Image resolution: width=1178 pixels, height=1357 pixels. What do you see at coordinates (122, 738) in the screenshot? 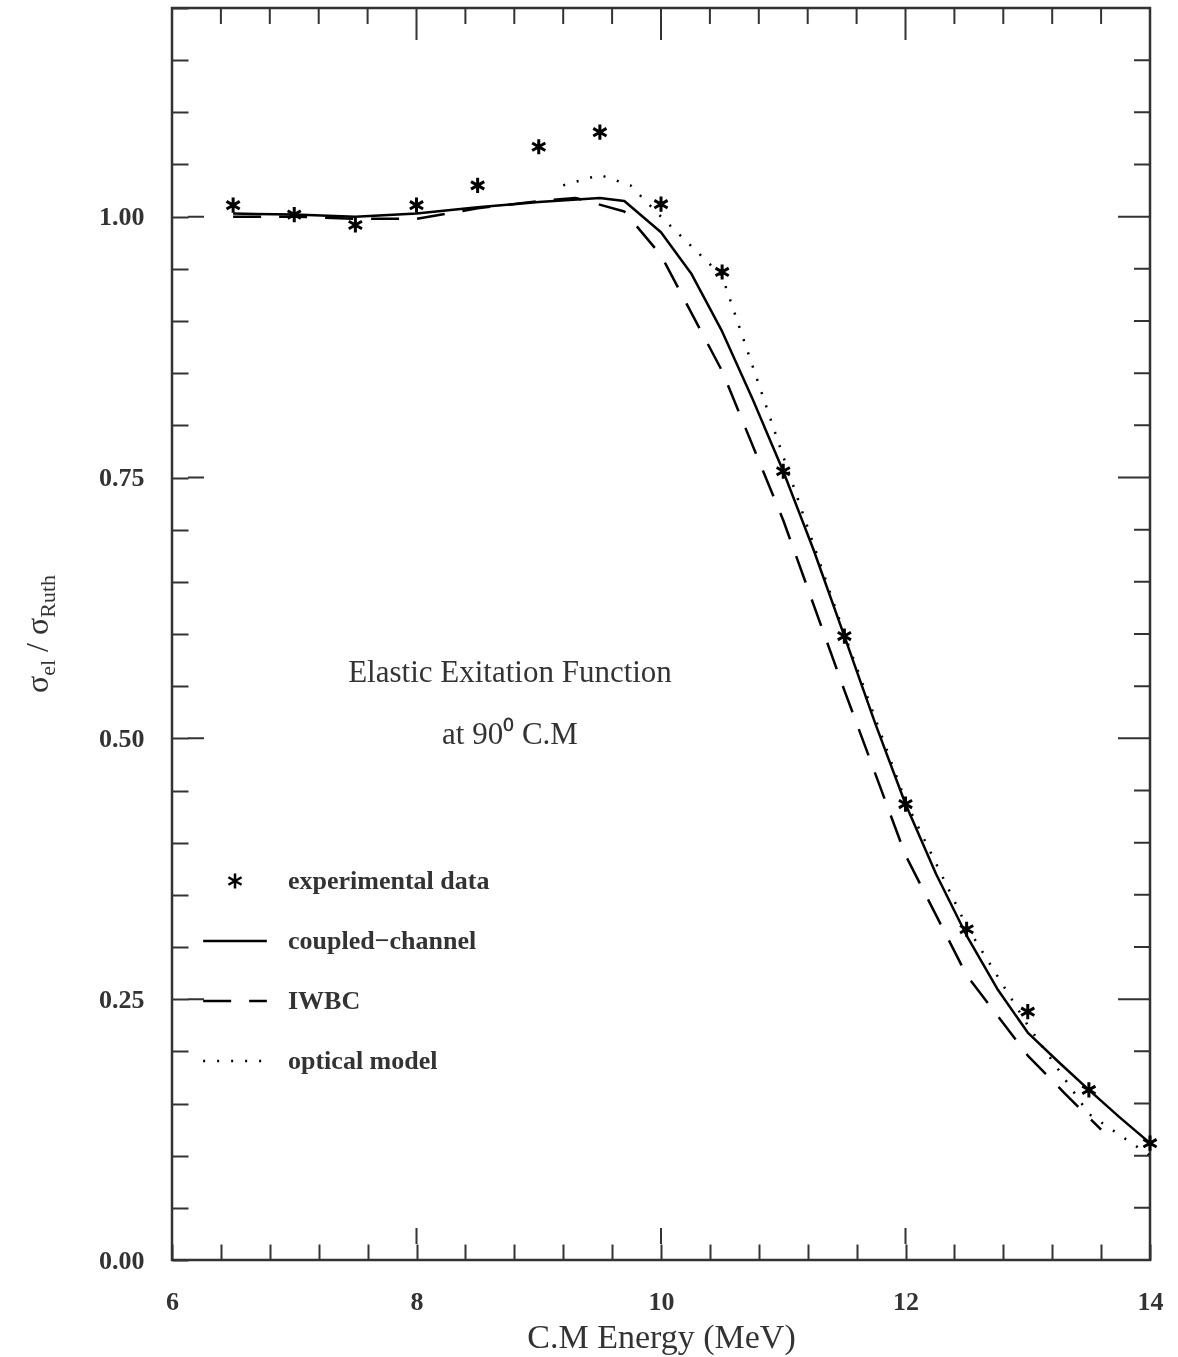
I see `y-tick-label: 0.50` at bounding box center [122, 738].